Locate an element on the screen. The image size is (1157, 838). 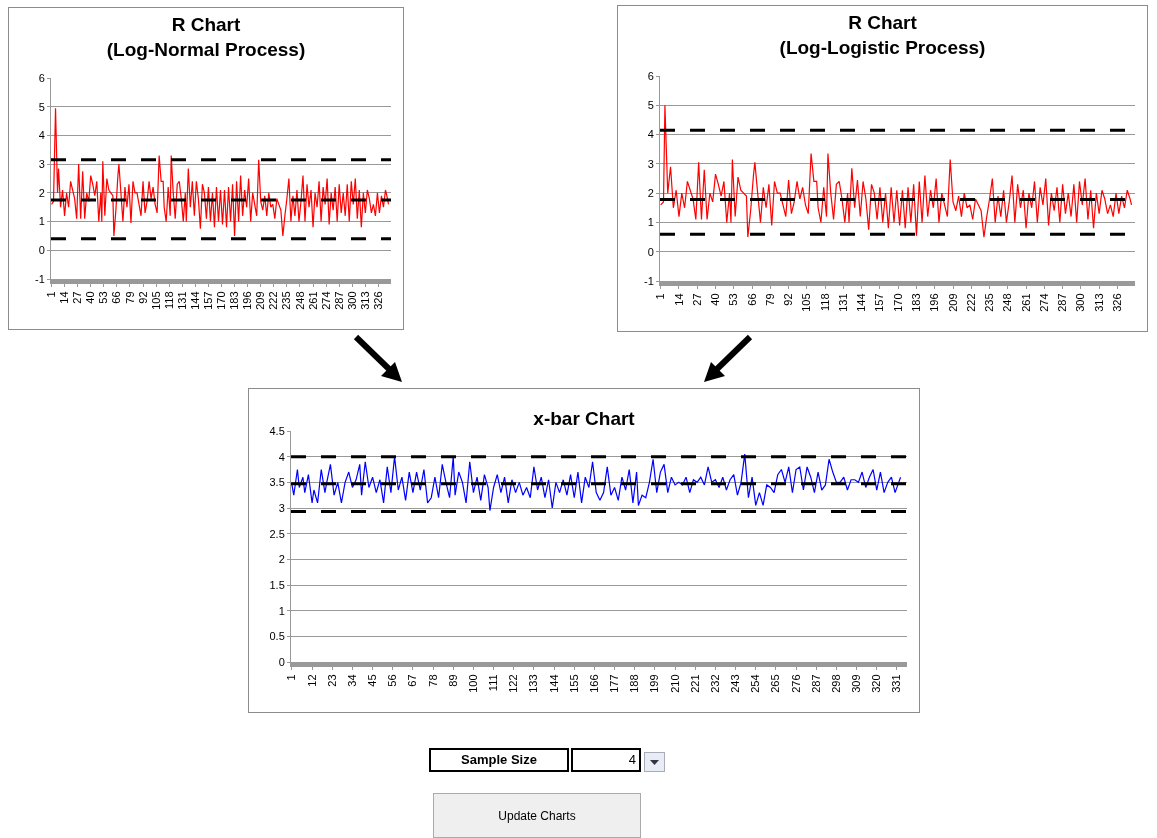
x-tick-label: 89 is located at coordinates (452, 680).